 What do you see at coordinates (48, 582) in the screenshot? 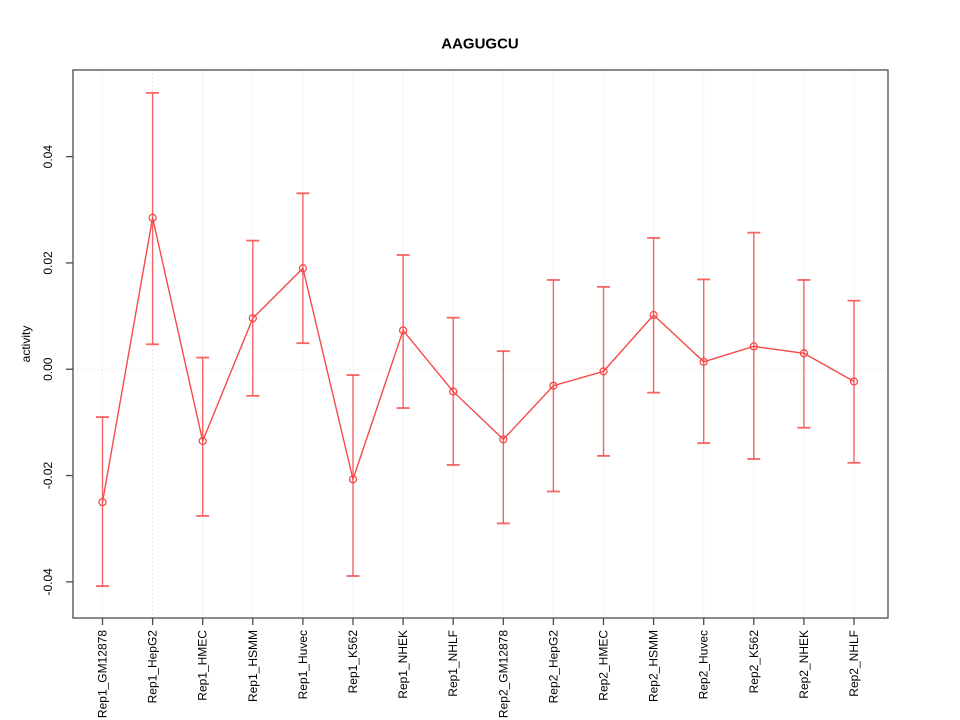
I see `y-tick-label: -0.04` at bounding box center [48, 582].